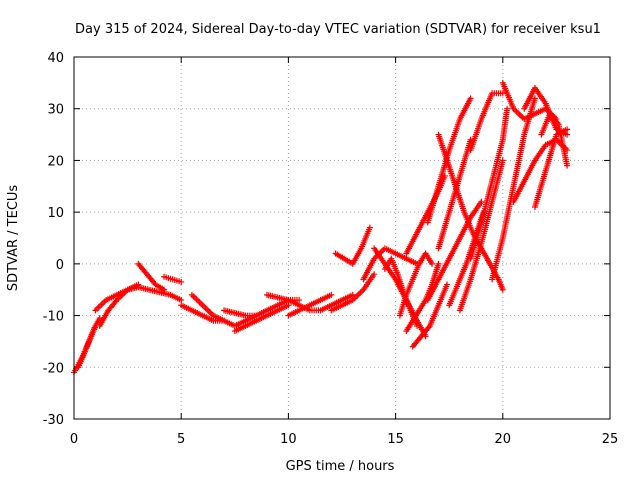 The image size is (640, 480). I want to click on series-s18, so click(416, 284).